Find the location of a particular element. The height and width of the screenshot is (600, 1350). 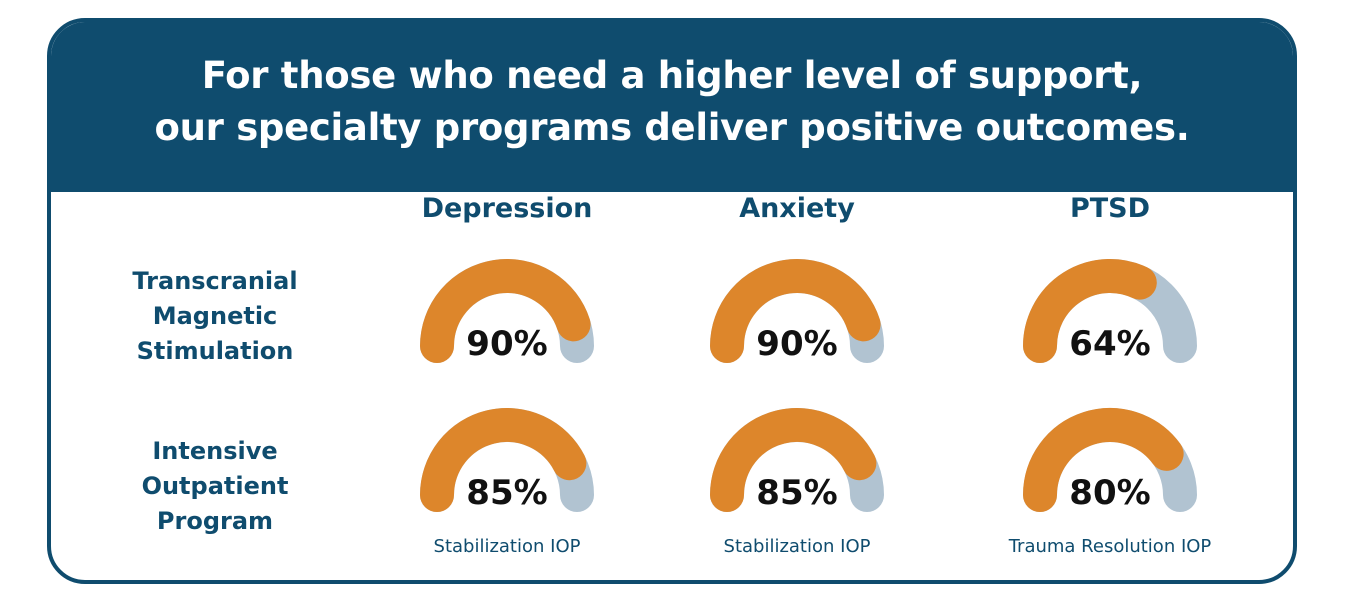

row-label-line: Stimulation is located at coordinates (215, 351).